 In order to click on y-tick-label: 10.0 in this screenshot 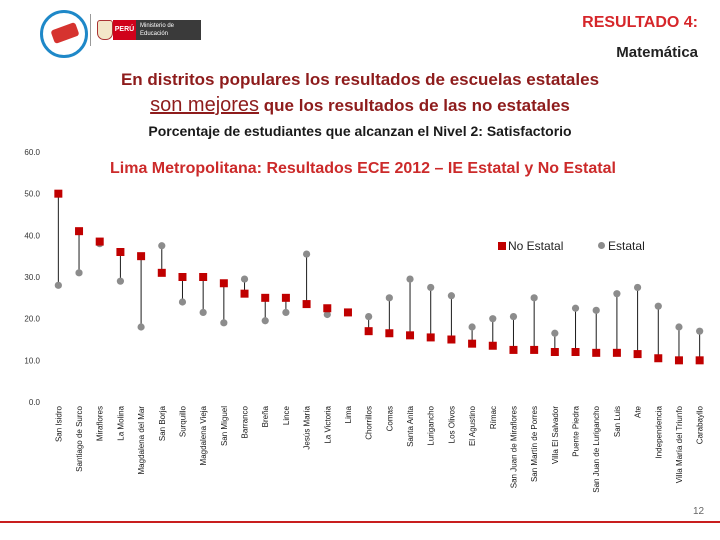, I will do `click(32, 360)`.